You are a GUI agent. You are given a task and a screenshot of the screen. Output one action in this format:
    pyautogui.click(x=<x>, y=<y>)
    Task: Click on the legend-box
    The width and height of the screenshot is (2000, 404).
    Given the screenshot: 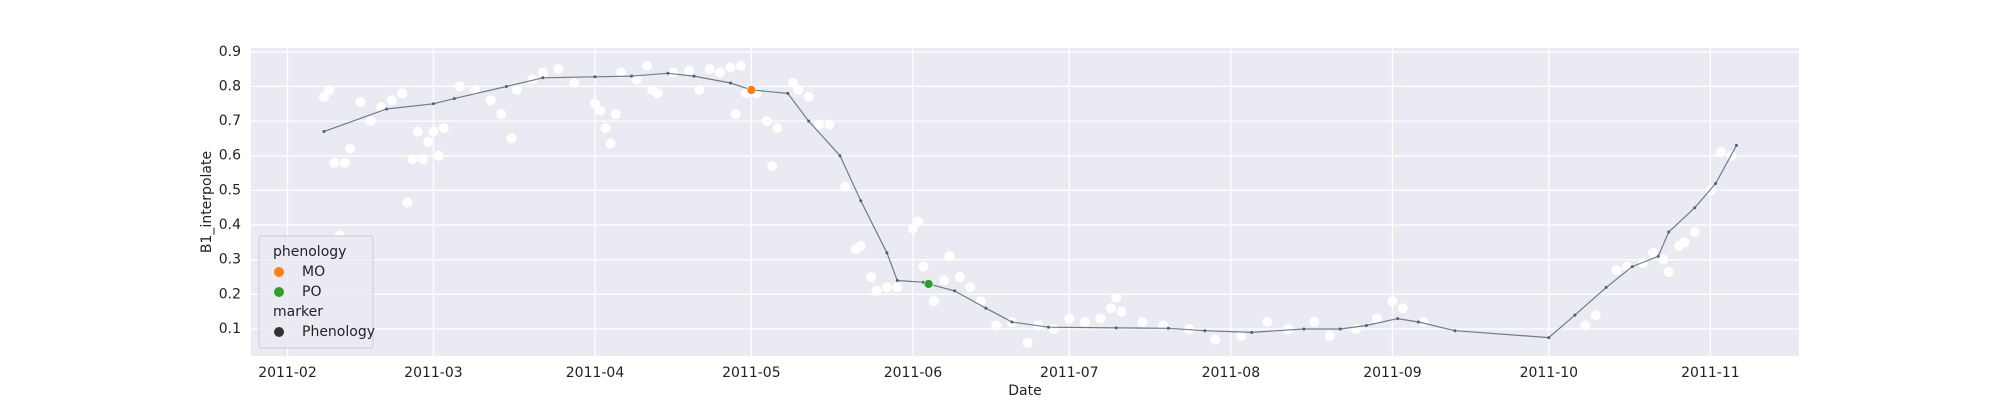 What is the action you would take?
    pyautogui.click(x=316, y=292)
    